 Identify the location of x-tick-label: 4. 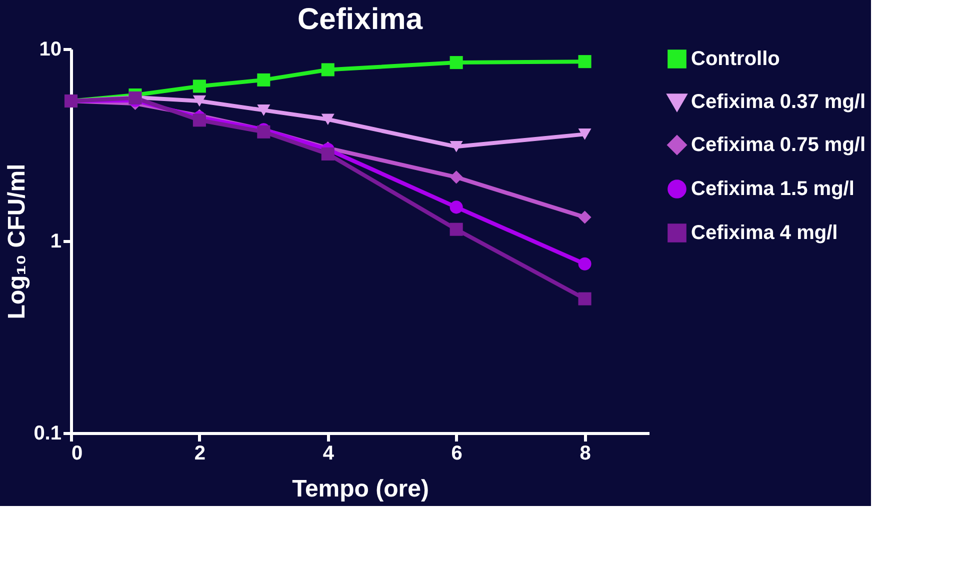
(328, 453).